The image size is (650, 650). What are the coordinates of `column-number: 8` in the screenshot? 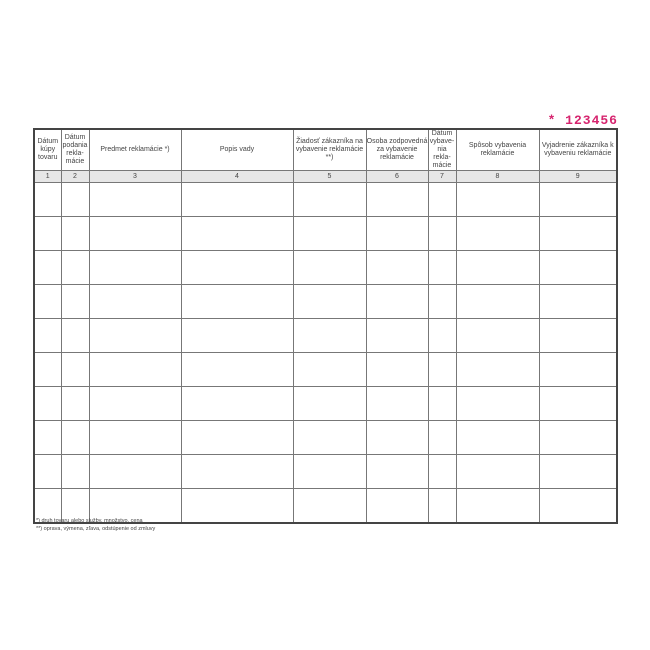 It's located at (497, 176).